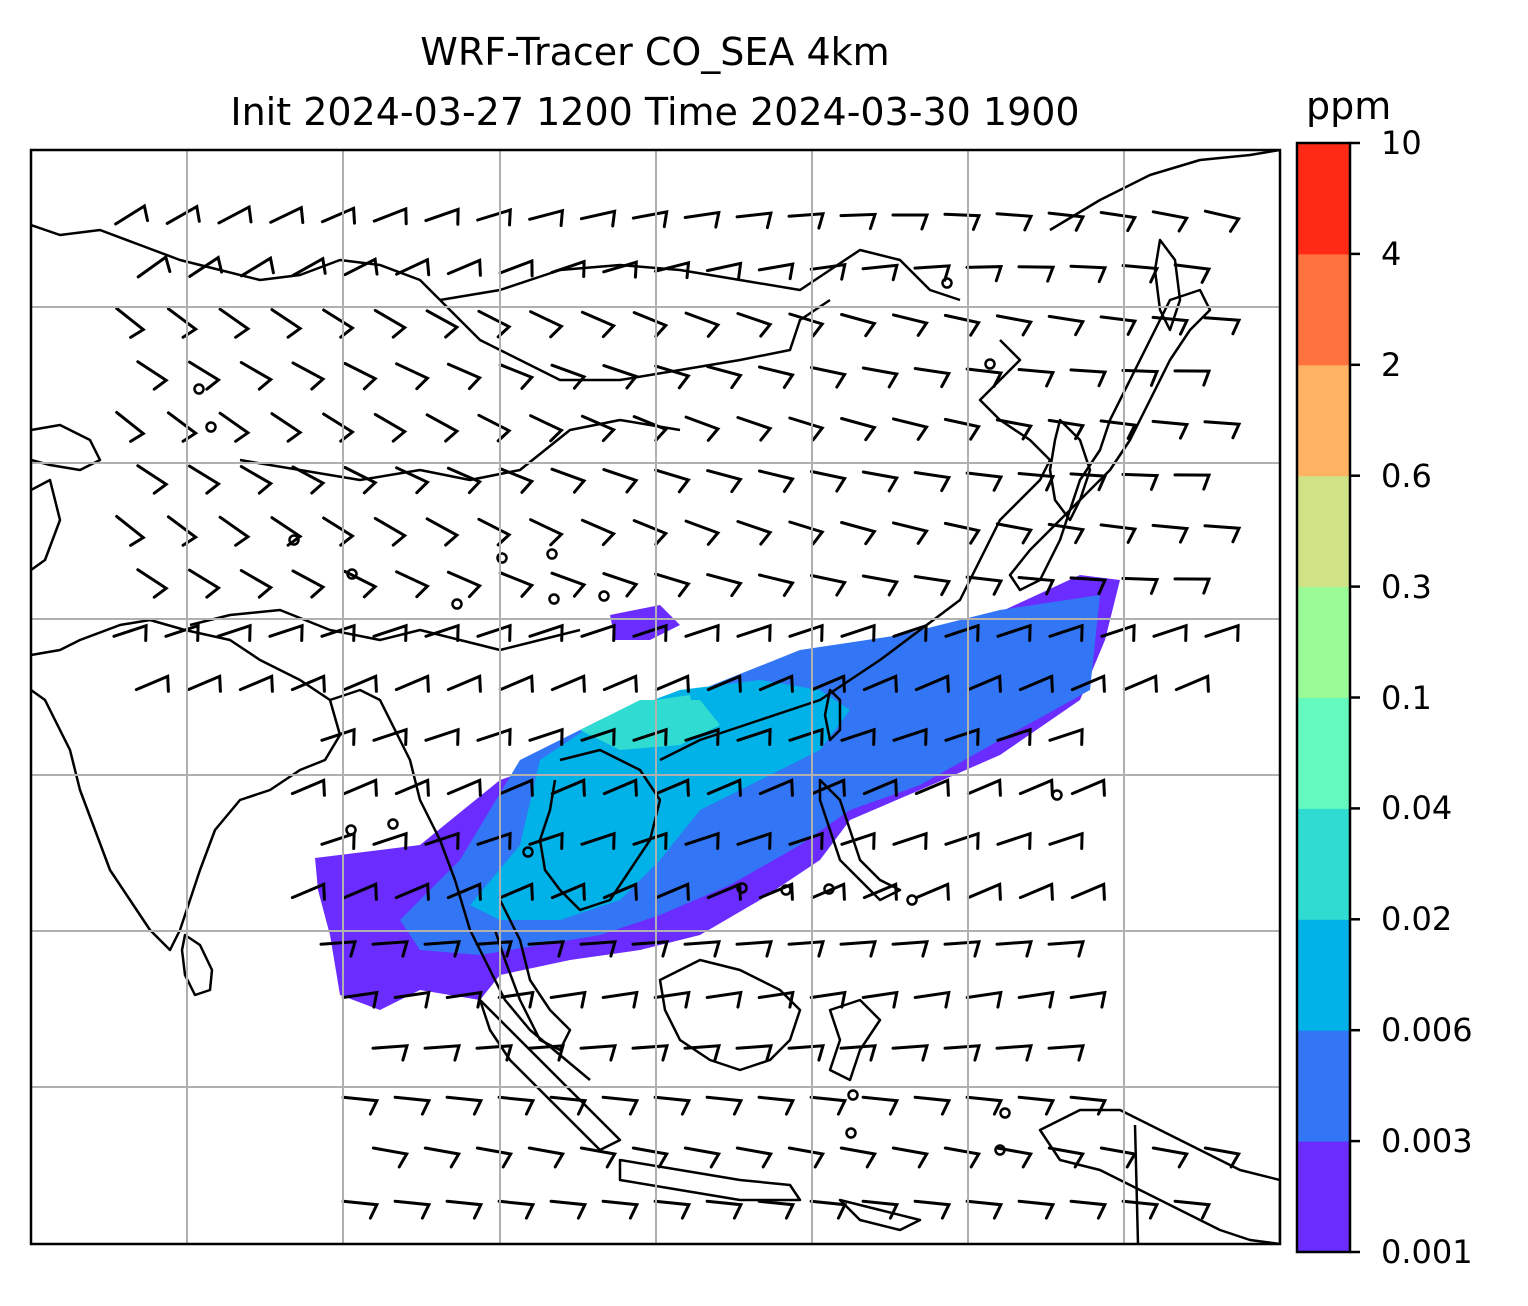 The height and width of the screenshot is (1306, 1528). Describe the element at coordinates (1391, 364) in the screenshot. I see `colorbar-tick-label: 2` at that location.